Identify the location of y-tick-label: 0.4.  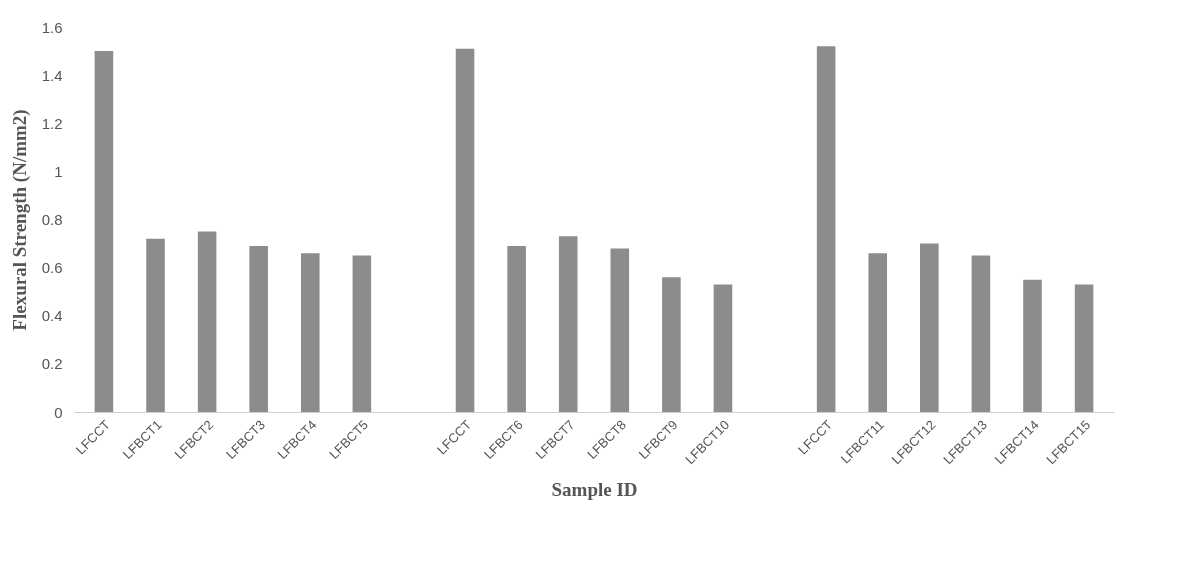
(52, 316).